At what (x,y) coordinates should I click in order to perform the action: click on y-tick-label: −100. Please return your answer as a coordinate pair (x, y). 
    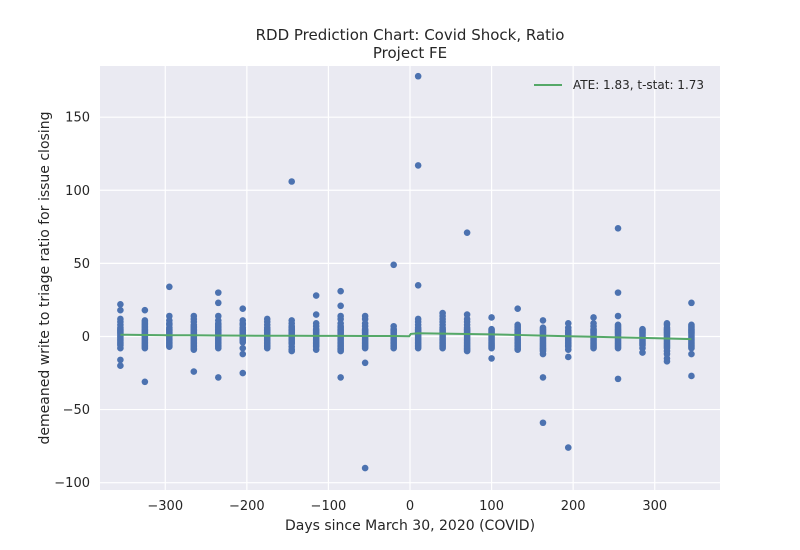
    Looking at the image, I should click on (72, 483).